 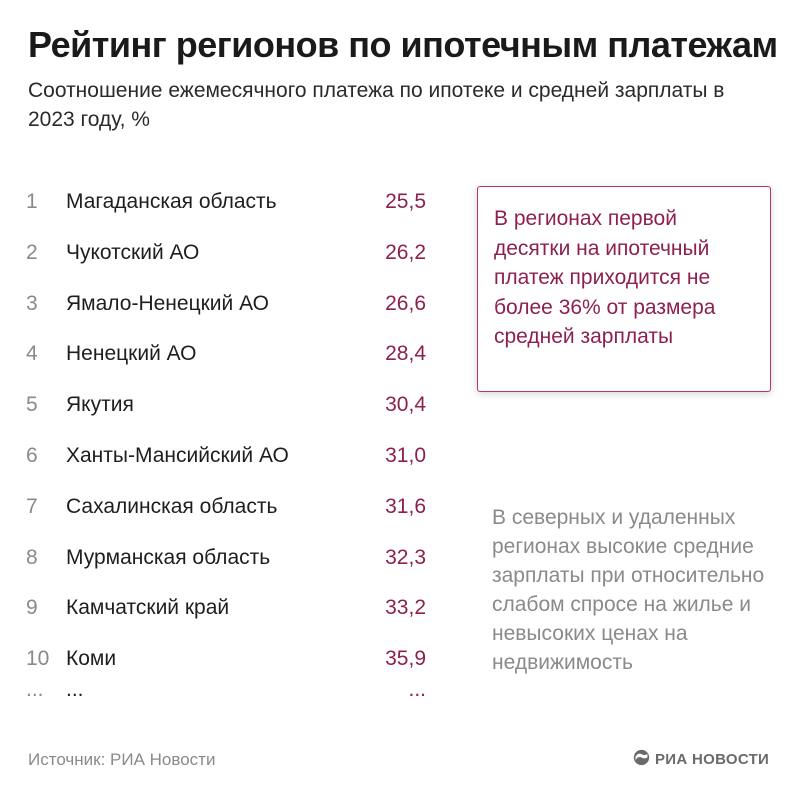 I want to click on ranking-row: 9 Камчатский край 33,2, so click(x=220, y=609).